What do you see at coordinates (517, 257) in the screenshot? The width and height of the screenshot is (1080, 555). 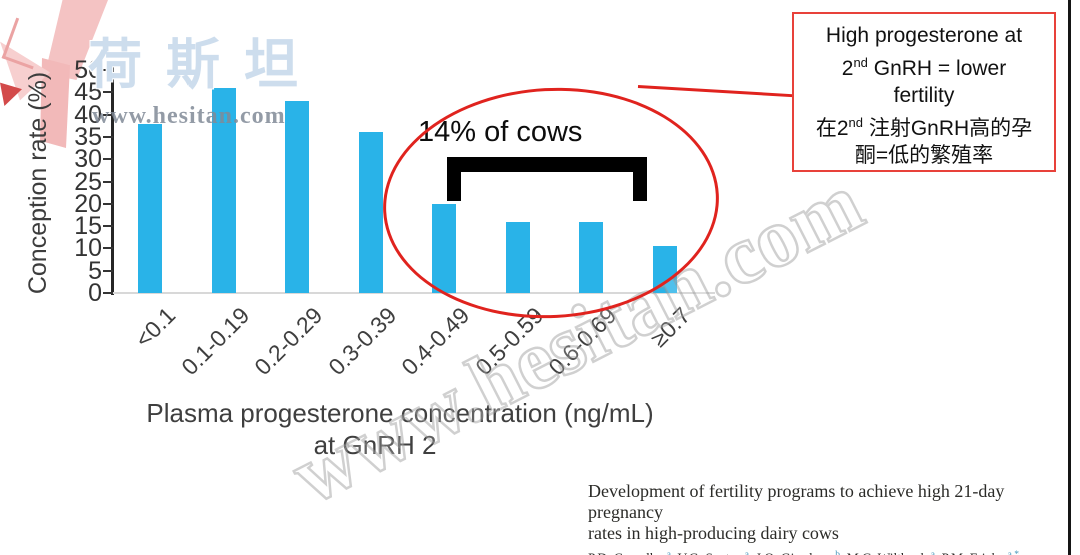 I see `bar-0.5-0.59` at bounding box center [517, 257].